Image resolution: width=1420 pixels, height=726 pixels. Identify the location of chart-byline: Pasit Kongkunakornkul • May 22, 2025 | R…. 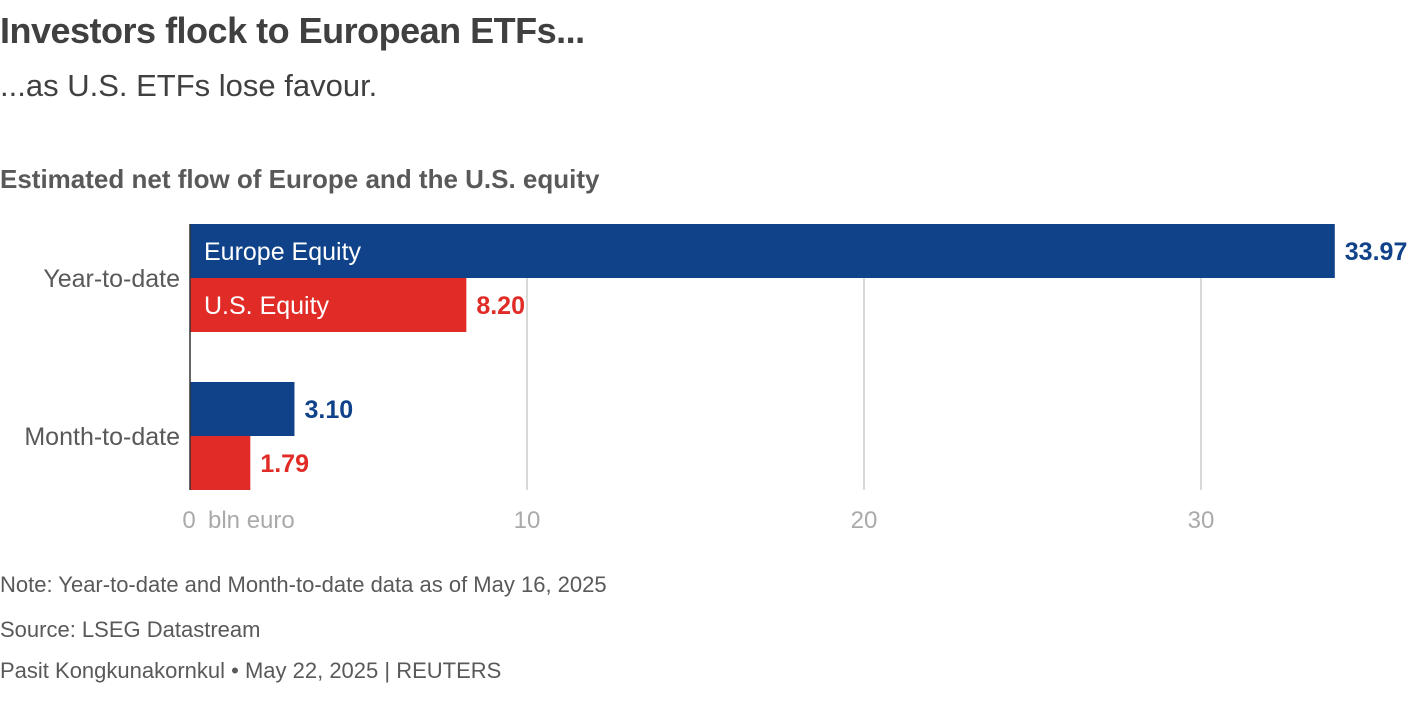
(251, 670).